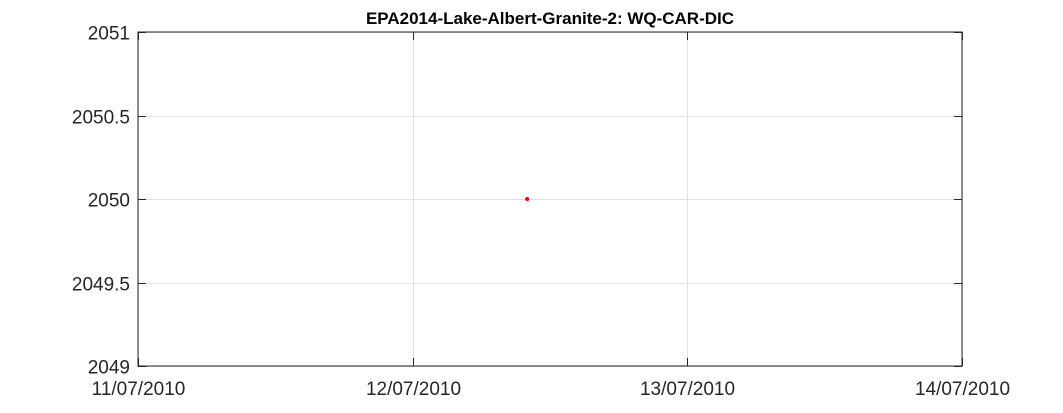 This screenshot has width=1063, height=413. Describe the element at coordinates (962, 389) in the screenshot. I see `x-tick-label: 14/07/2010` at that location.